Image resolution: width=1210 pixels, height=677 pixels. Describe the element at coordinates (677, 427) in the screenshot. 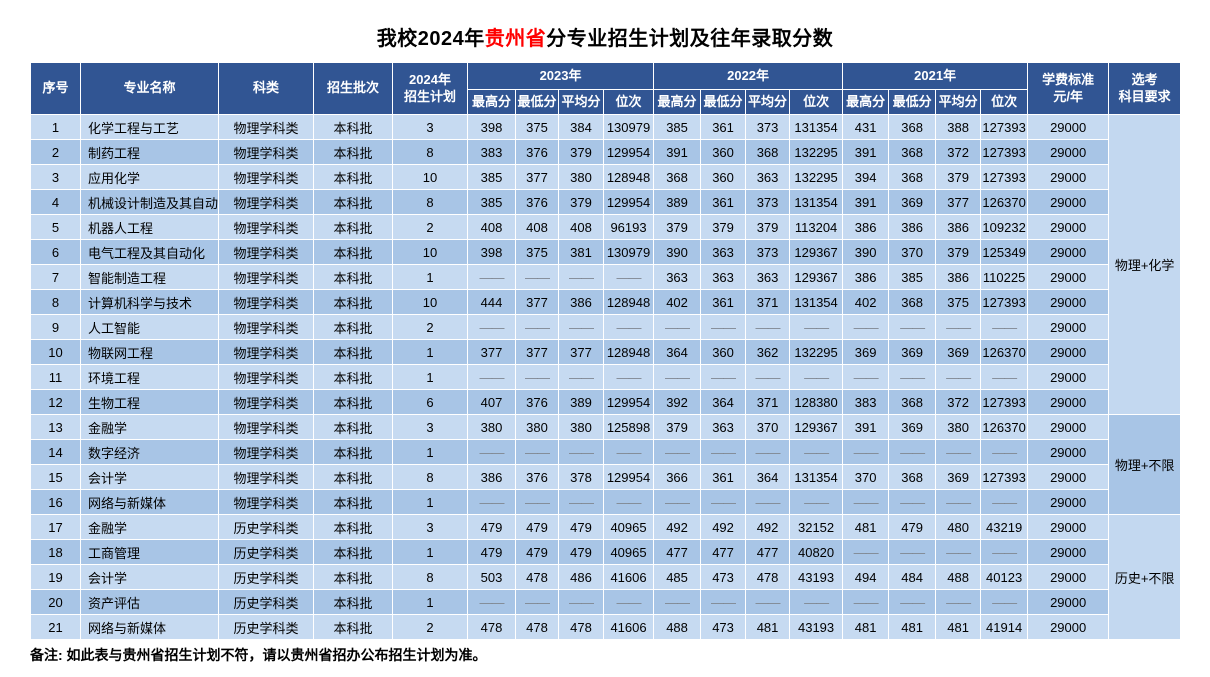

I see `cell-2022-max: 379` at that location.